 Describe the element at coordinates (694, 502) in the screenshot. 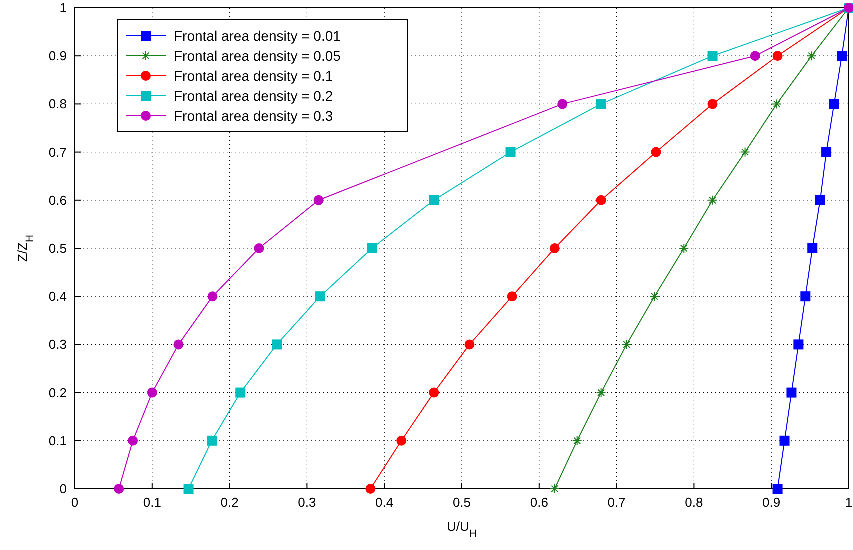

I see `x-tick-label: 0.8` at that location.